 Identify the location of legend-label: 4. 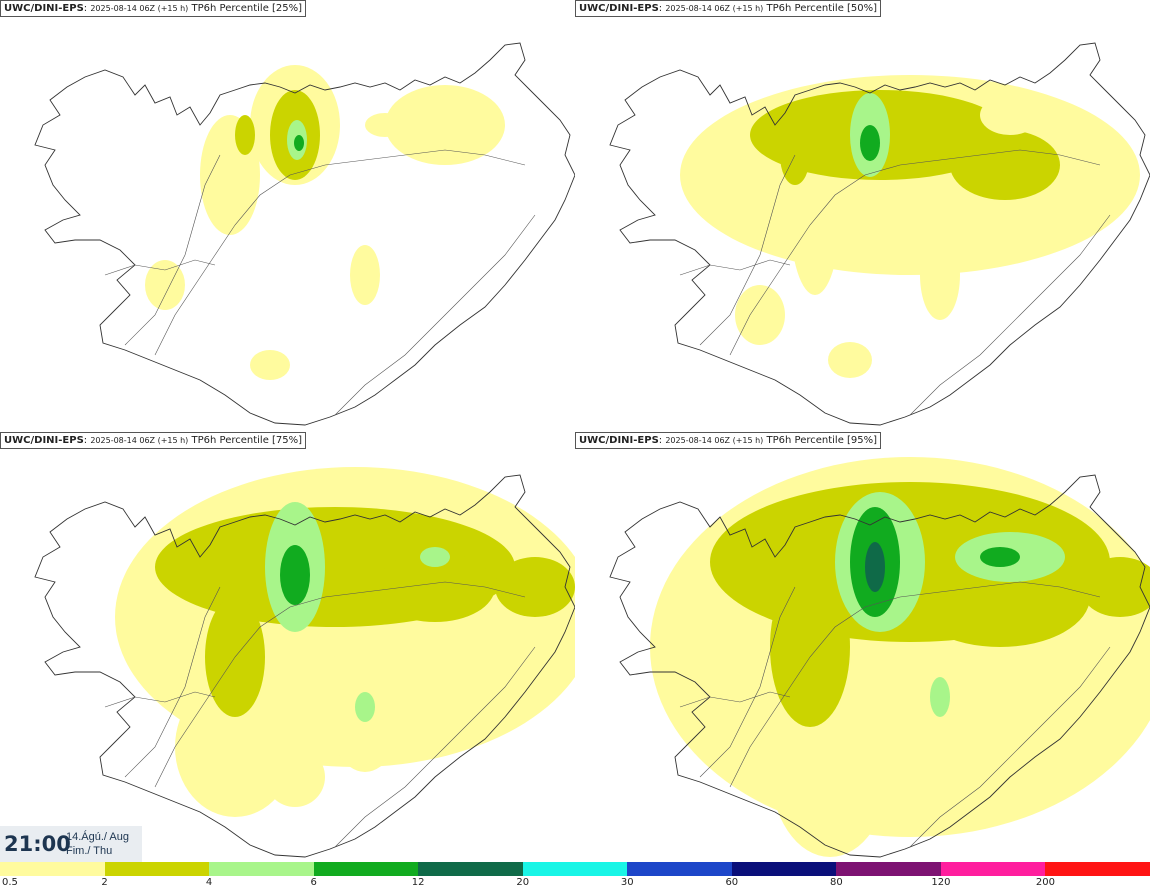
(209, 882).